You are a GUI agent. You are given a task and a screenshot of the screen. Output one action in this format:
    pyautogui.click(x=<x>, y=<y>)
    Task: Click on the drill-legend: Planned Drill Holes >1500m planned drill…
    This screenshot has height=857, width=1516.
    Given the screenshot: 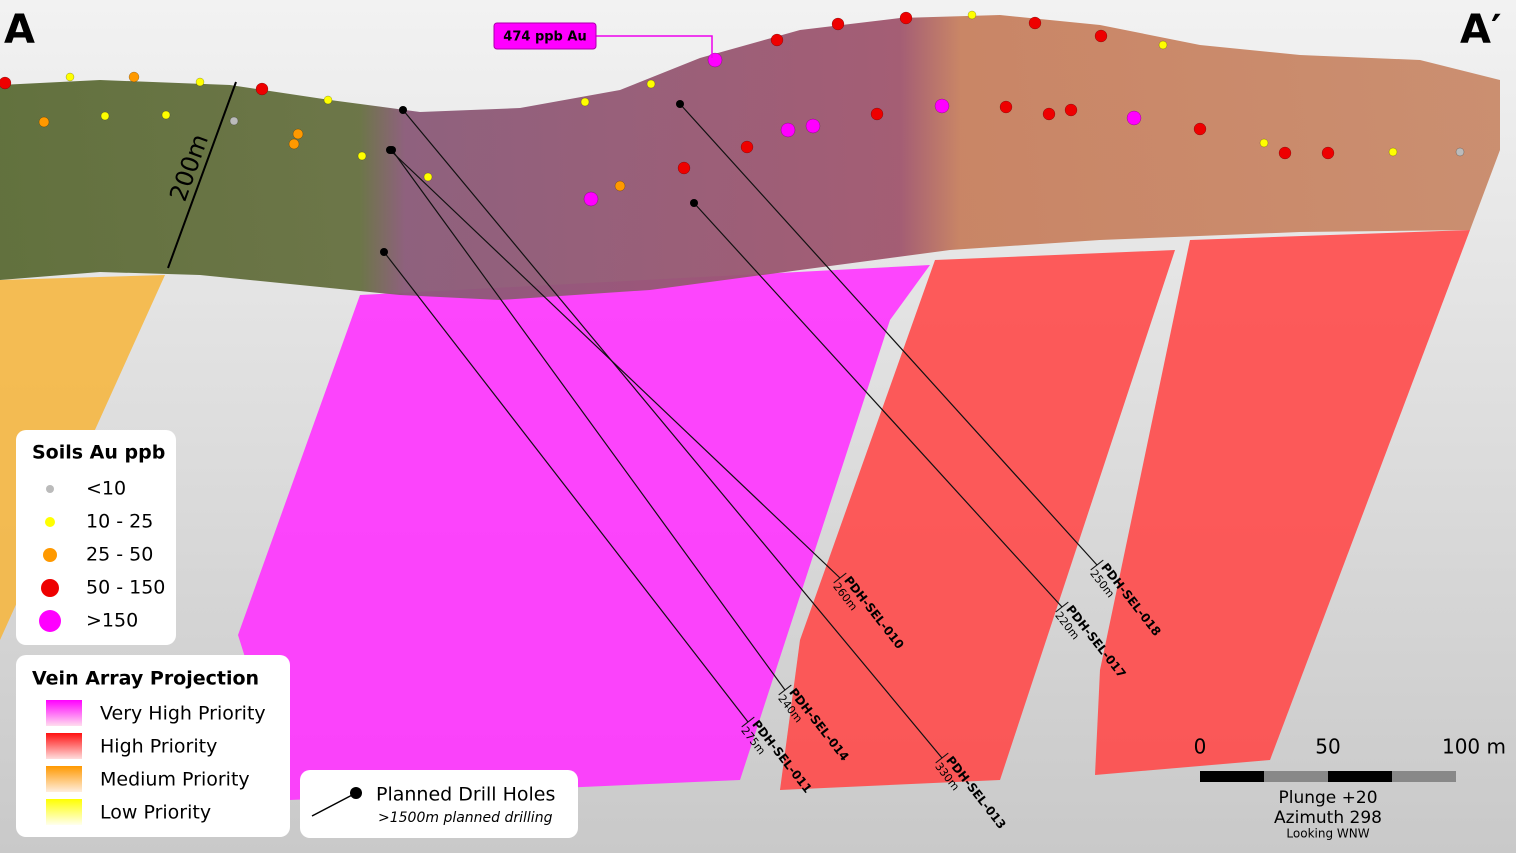 What is the action you would take?
    pyautogui.click(x=439, y=804)
    